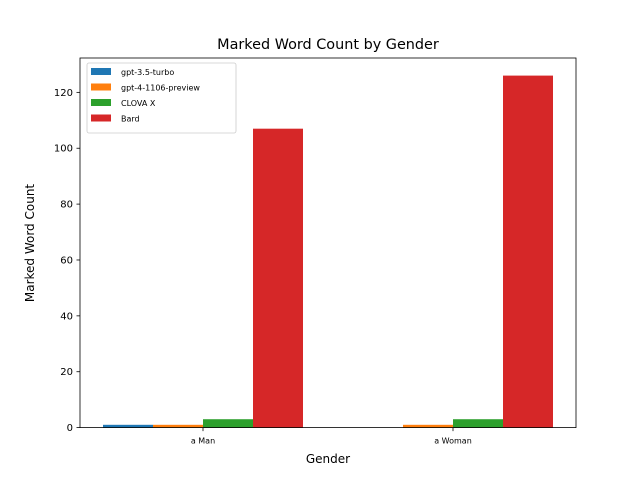 Image resolution: width=640 pixels, height=480 pixels. What do you see at coordinates (63, 93) in the screenshot?
I see `y-tick-label-6: 120` at bounding box center [63, 93].